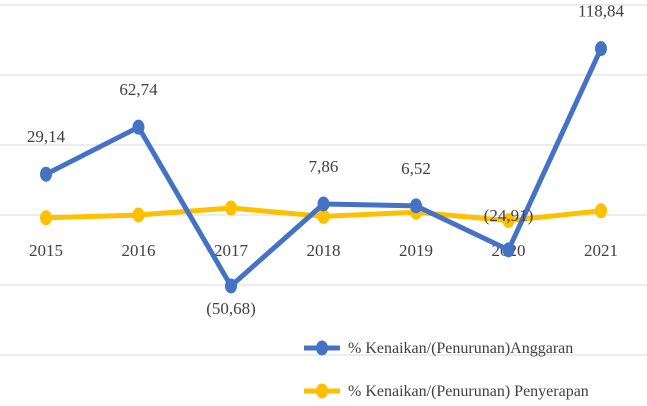 The width and height of the screenshot is (647, 406). Describe the element at coordinates (46, 250) in the screenshot. I see `x-tick-label: 2015` at that location.